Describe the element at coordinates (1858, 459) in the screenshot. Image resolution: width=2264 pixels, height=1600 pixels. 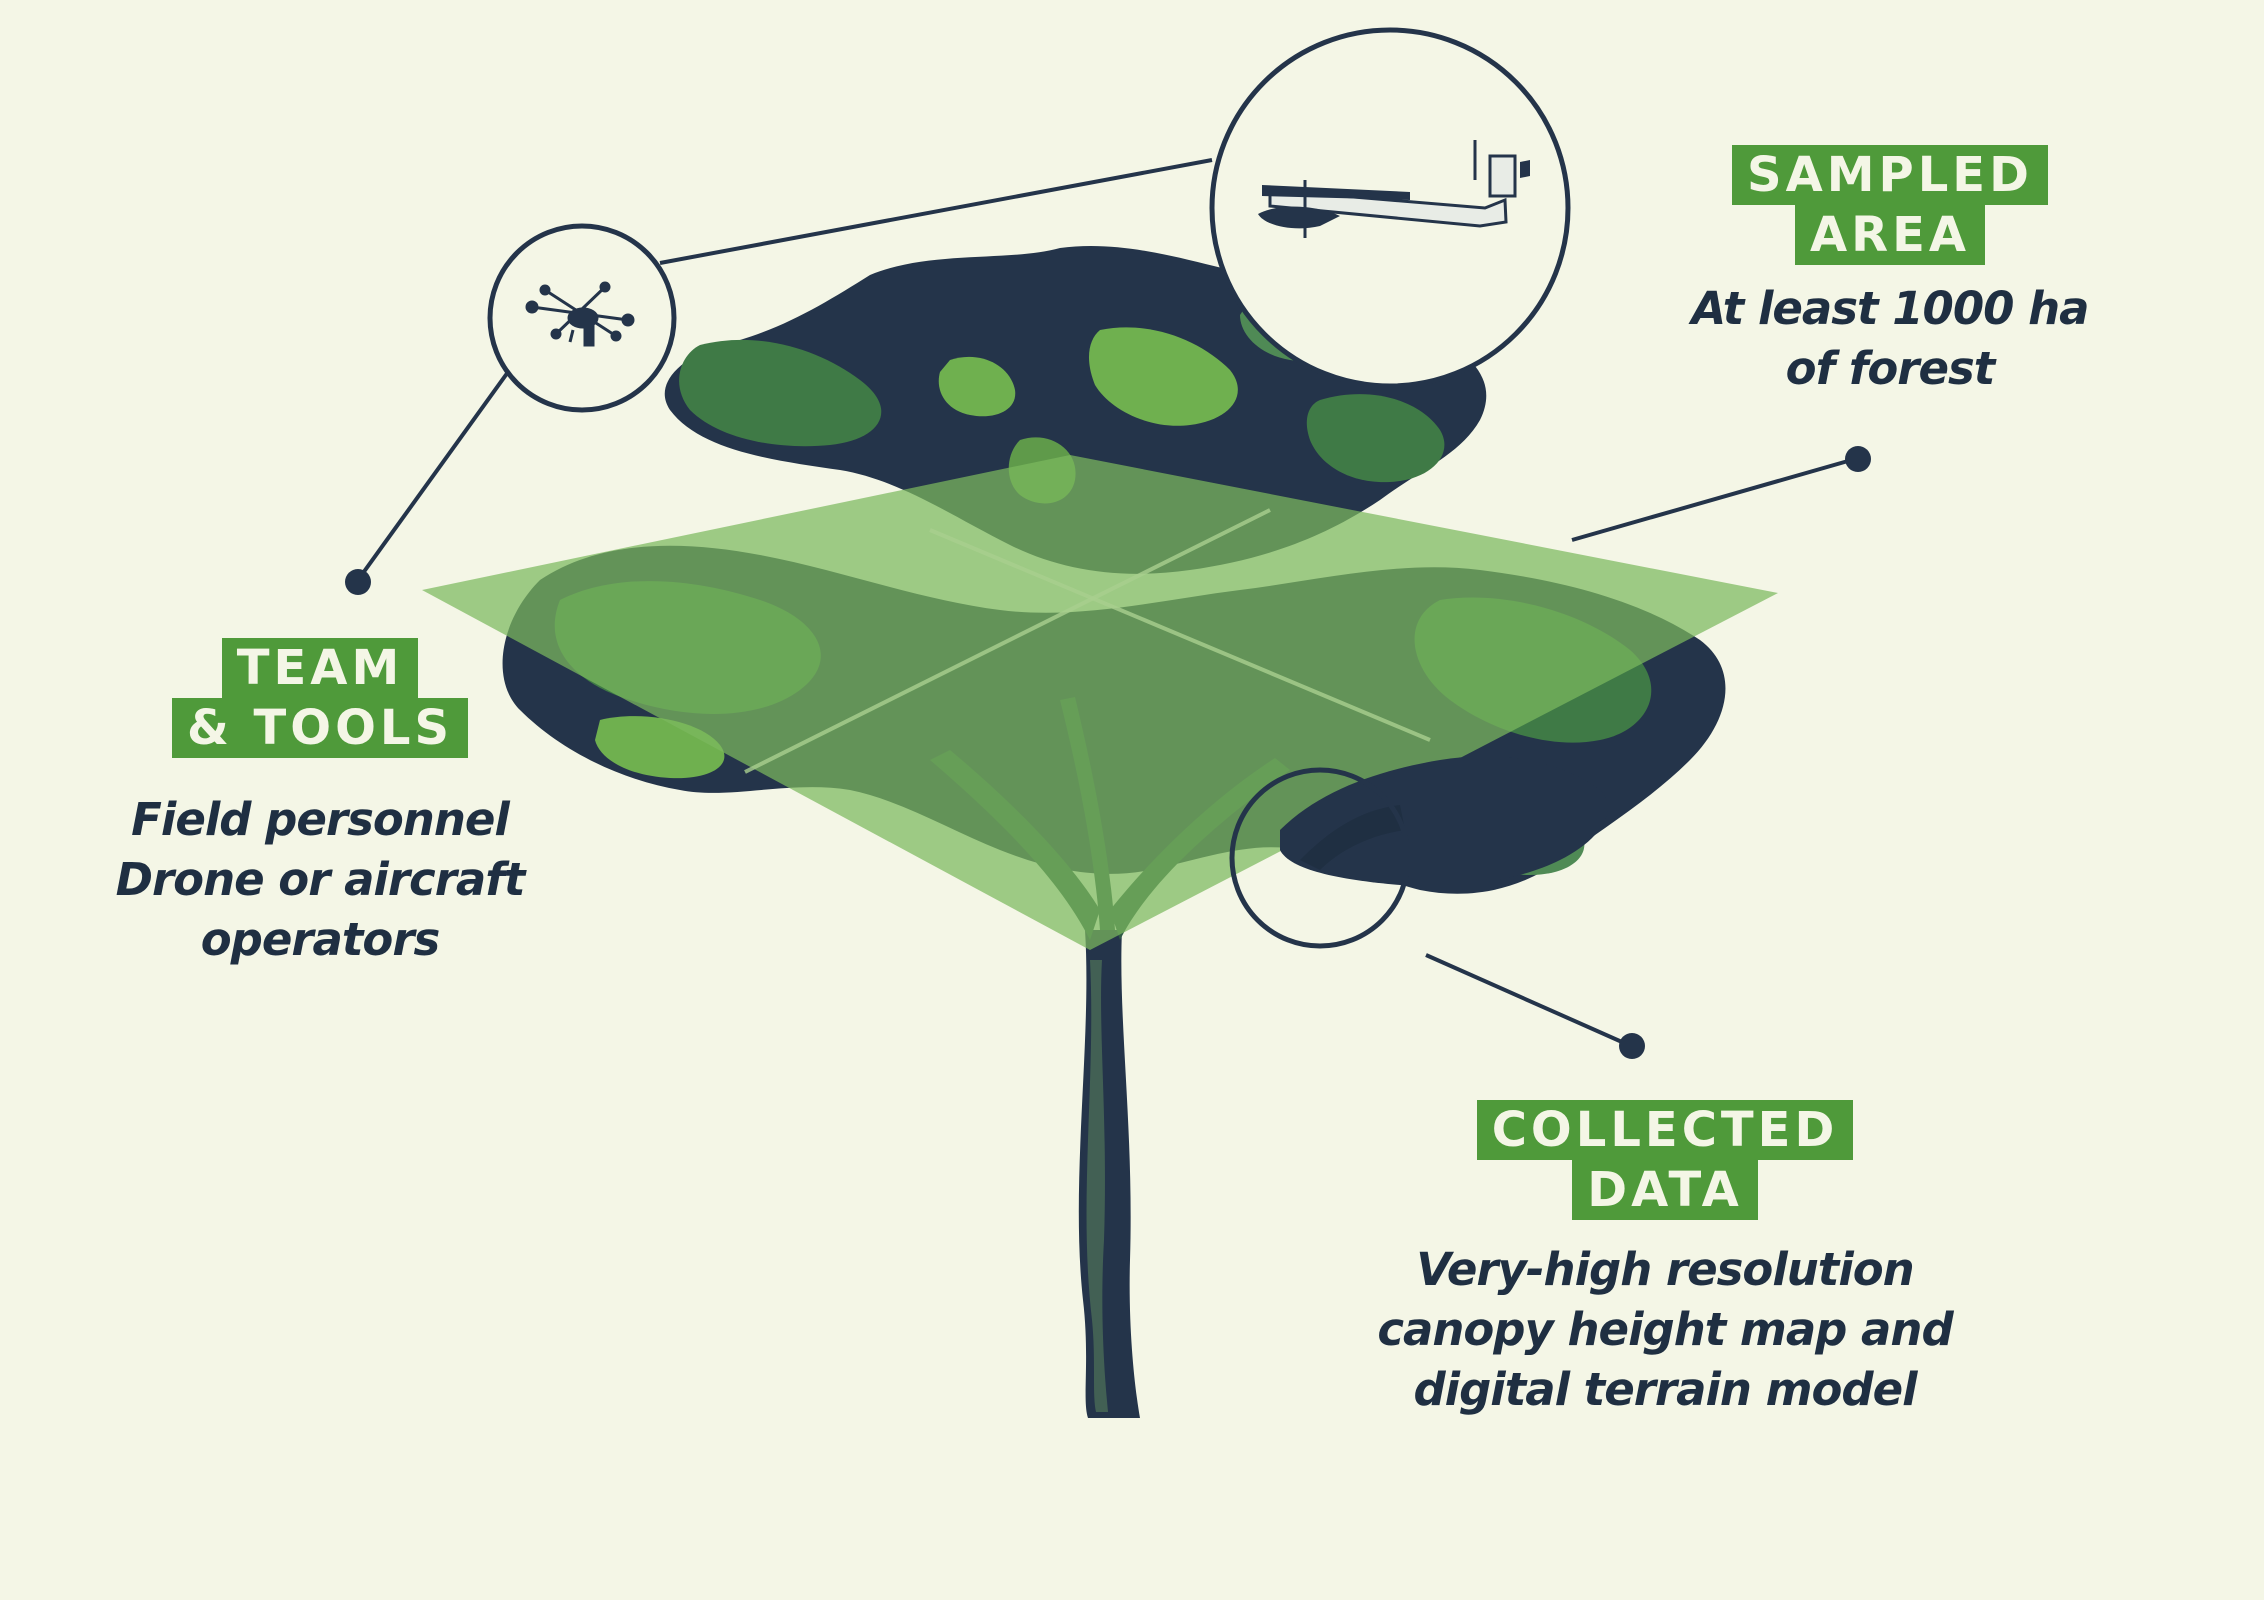
I see `sampled-area-pointer-dot` at that location.